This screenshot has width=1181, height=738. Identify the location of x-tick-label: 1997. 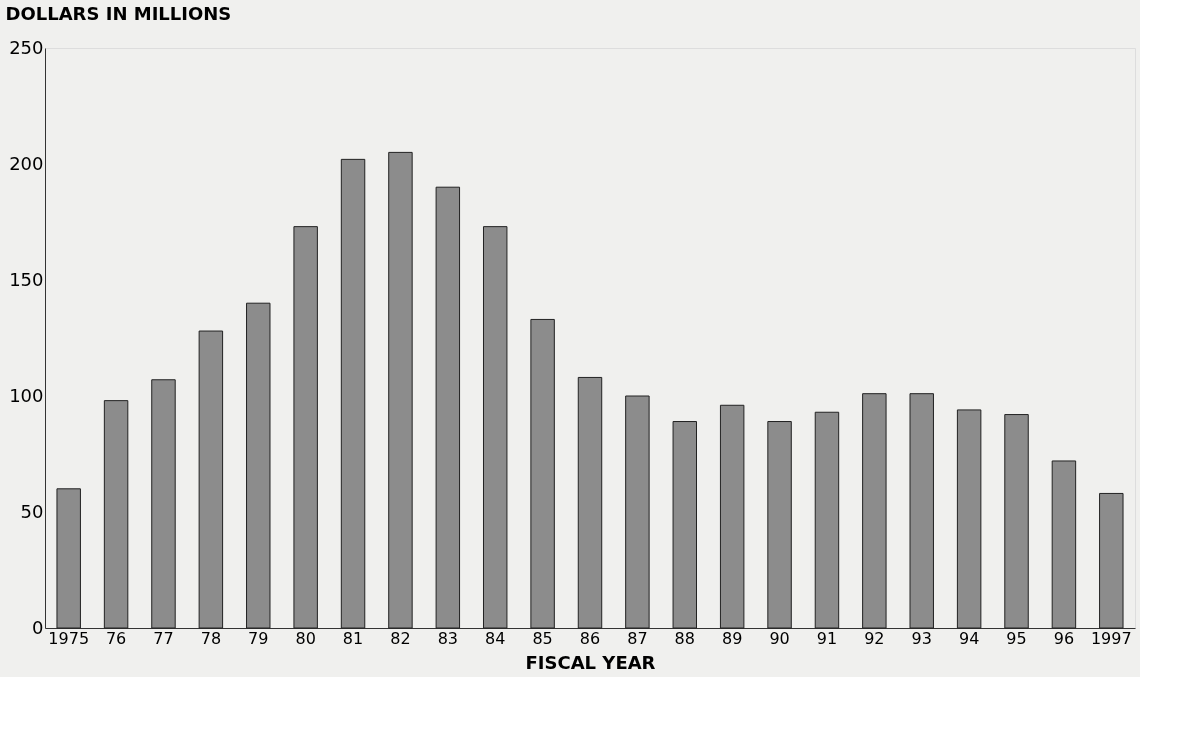
(1111, 638).